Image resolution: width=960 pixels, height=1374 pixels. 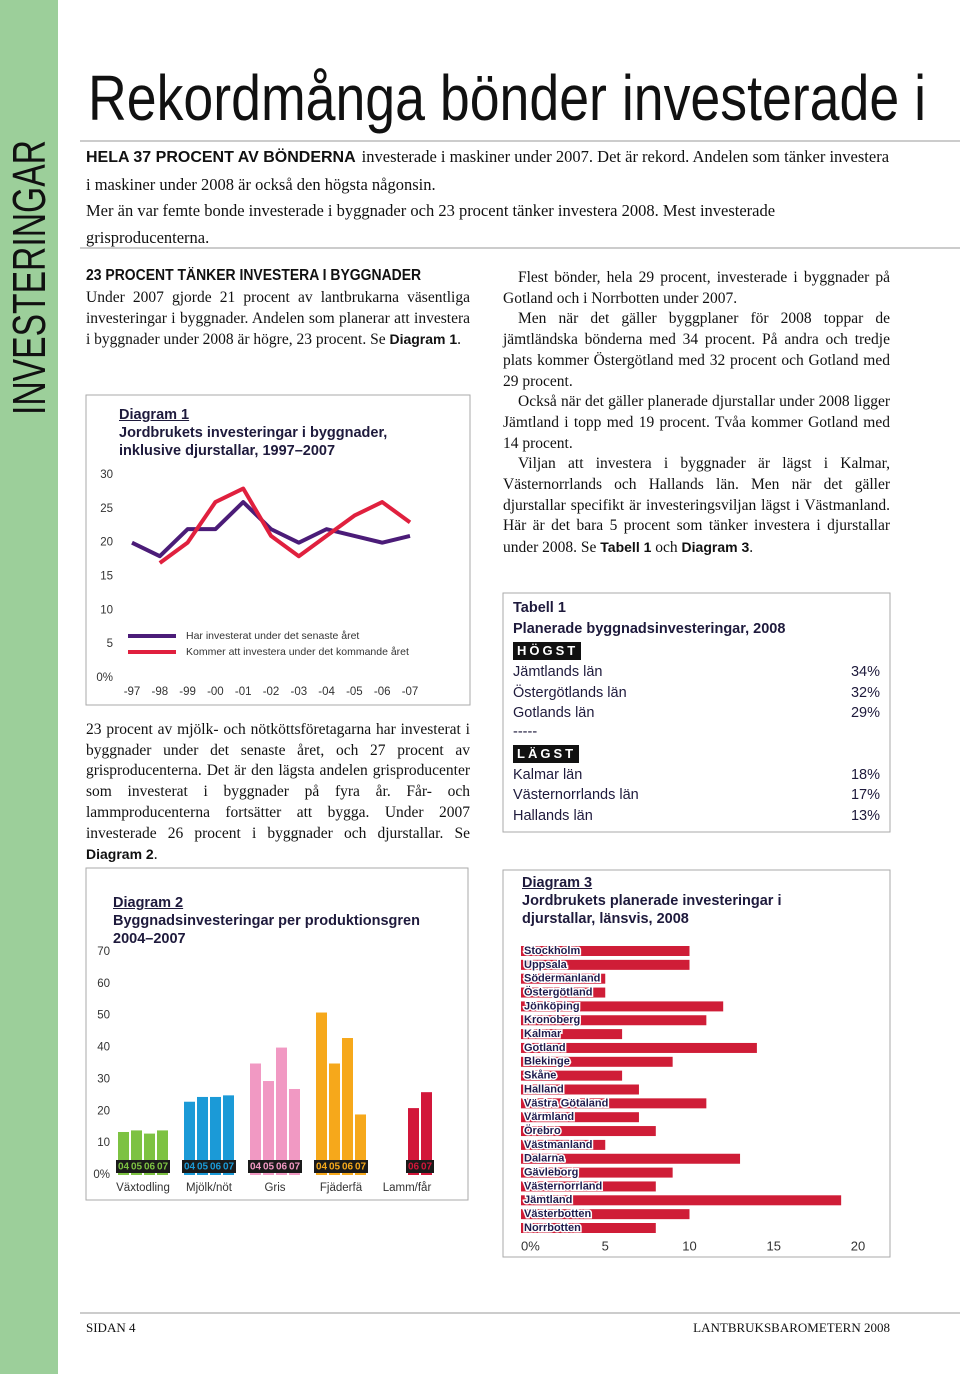 I want to click on y-tick-label: Kronoberg, so click(x=552, y=1020).